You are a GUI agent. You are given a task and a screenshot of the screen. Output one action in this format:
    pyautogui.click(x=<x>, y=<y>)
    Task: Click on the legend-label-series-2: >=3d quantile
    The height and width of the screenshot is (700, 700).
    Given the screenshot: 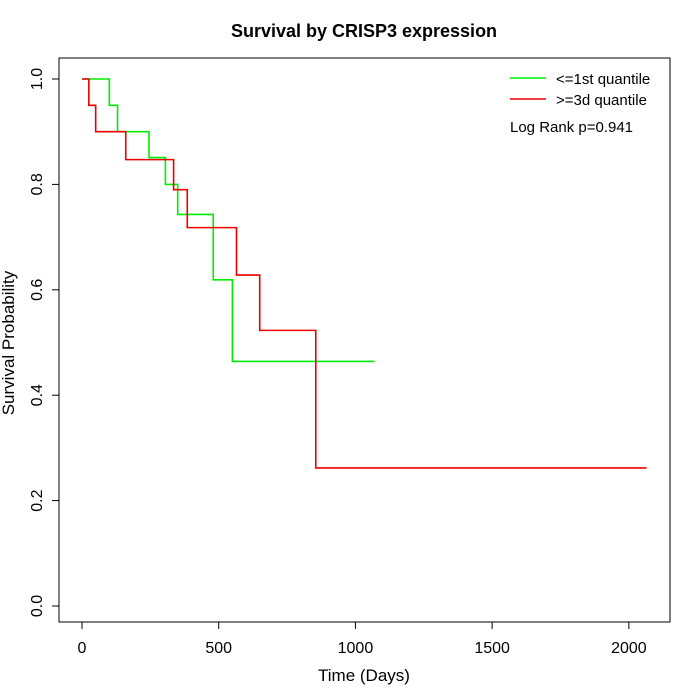 What is the action you would take?
    pyautogui.click(x=601, y=100)
    